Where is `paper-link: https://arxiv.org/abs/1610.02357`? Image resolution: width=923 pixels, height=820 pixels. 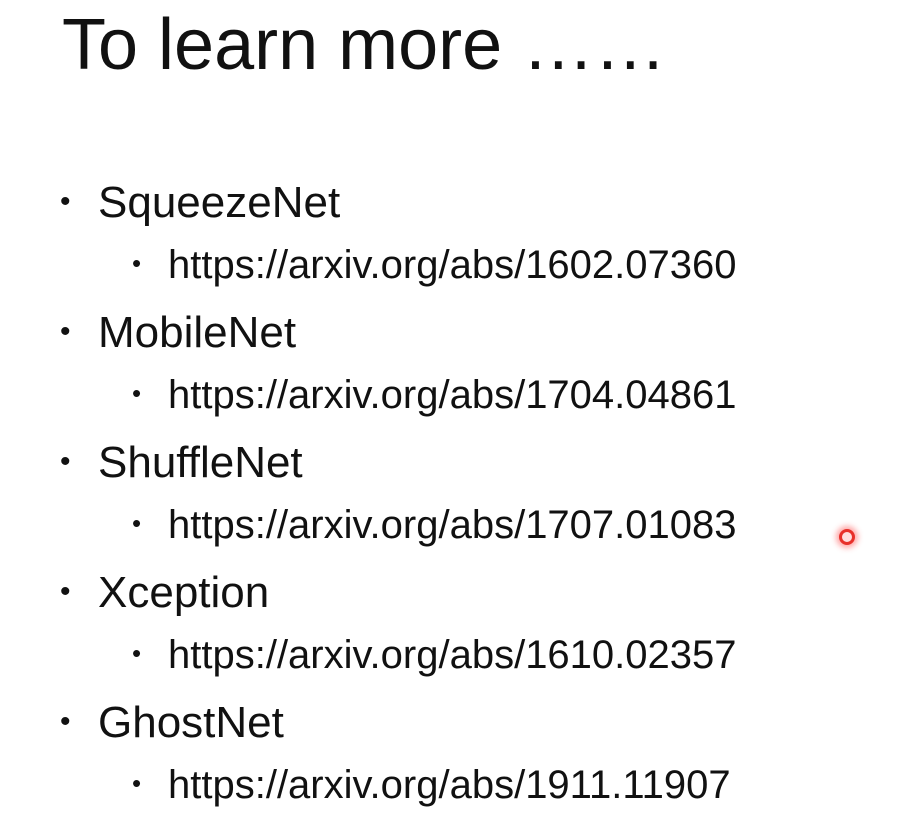 paper-link: https://arxiv.org/abs/1610.02357 is located at coordinates (452, 655).